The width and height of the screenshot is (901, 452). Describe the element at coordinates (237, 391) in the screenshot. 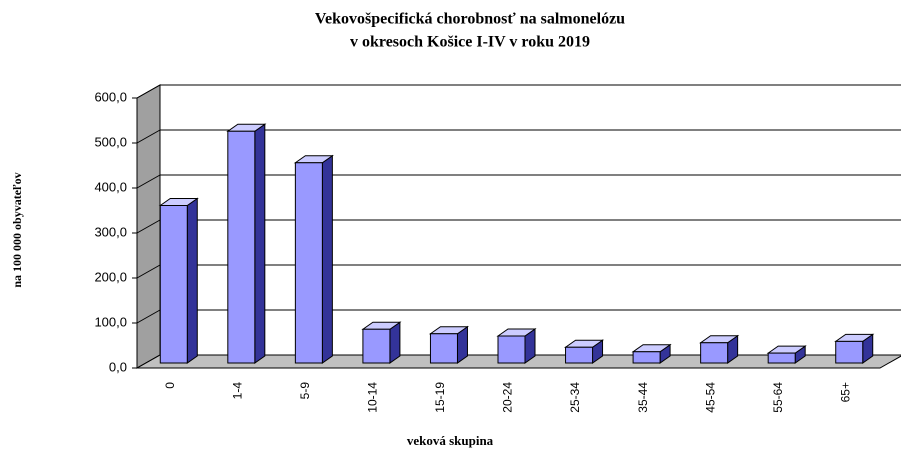

I see `x-tick-label: 1-4` at that location.